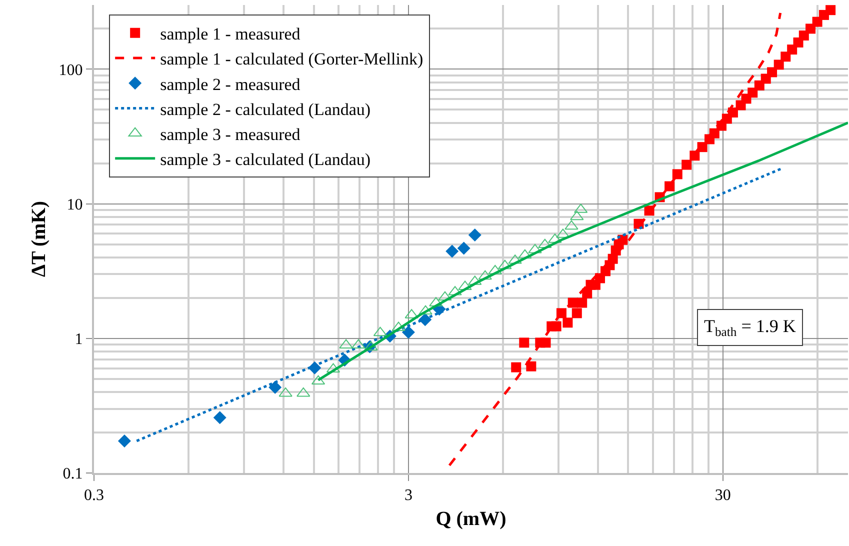 The image size is (849, 546). Describe the element at coordinates (230, 34) in the screenshot. I see `legend-label: sample 1 - measured` at that location.